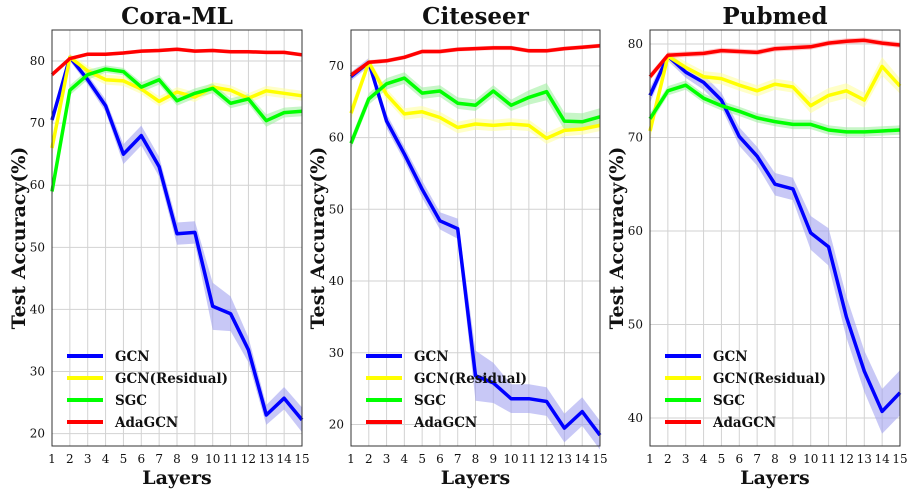 The image size is (908, 489). Describe the element at coordinates (336, 424) in the screenshot. I see `y-tick-label: 20` at that location.